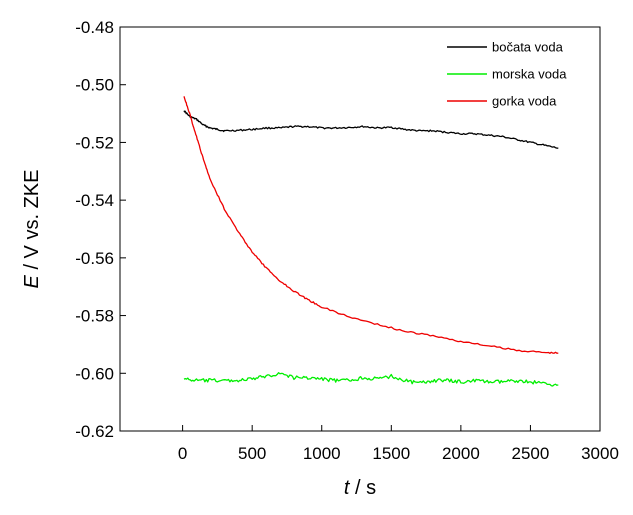  I want to click on legend-label: bočata voda, so click(528, 47).